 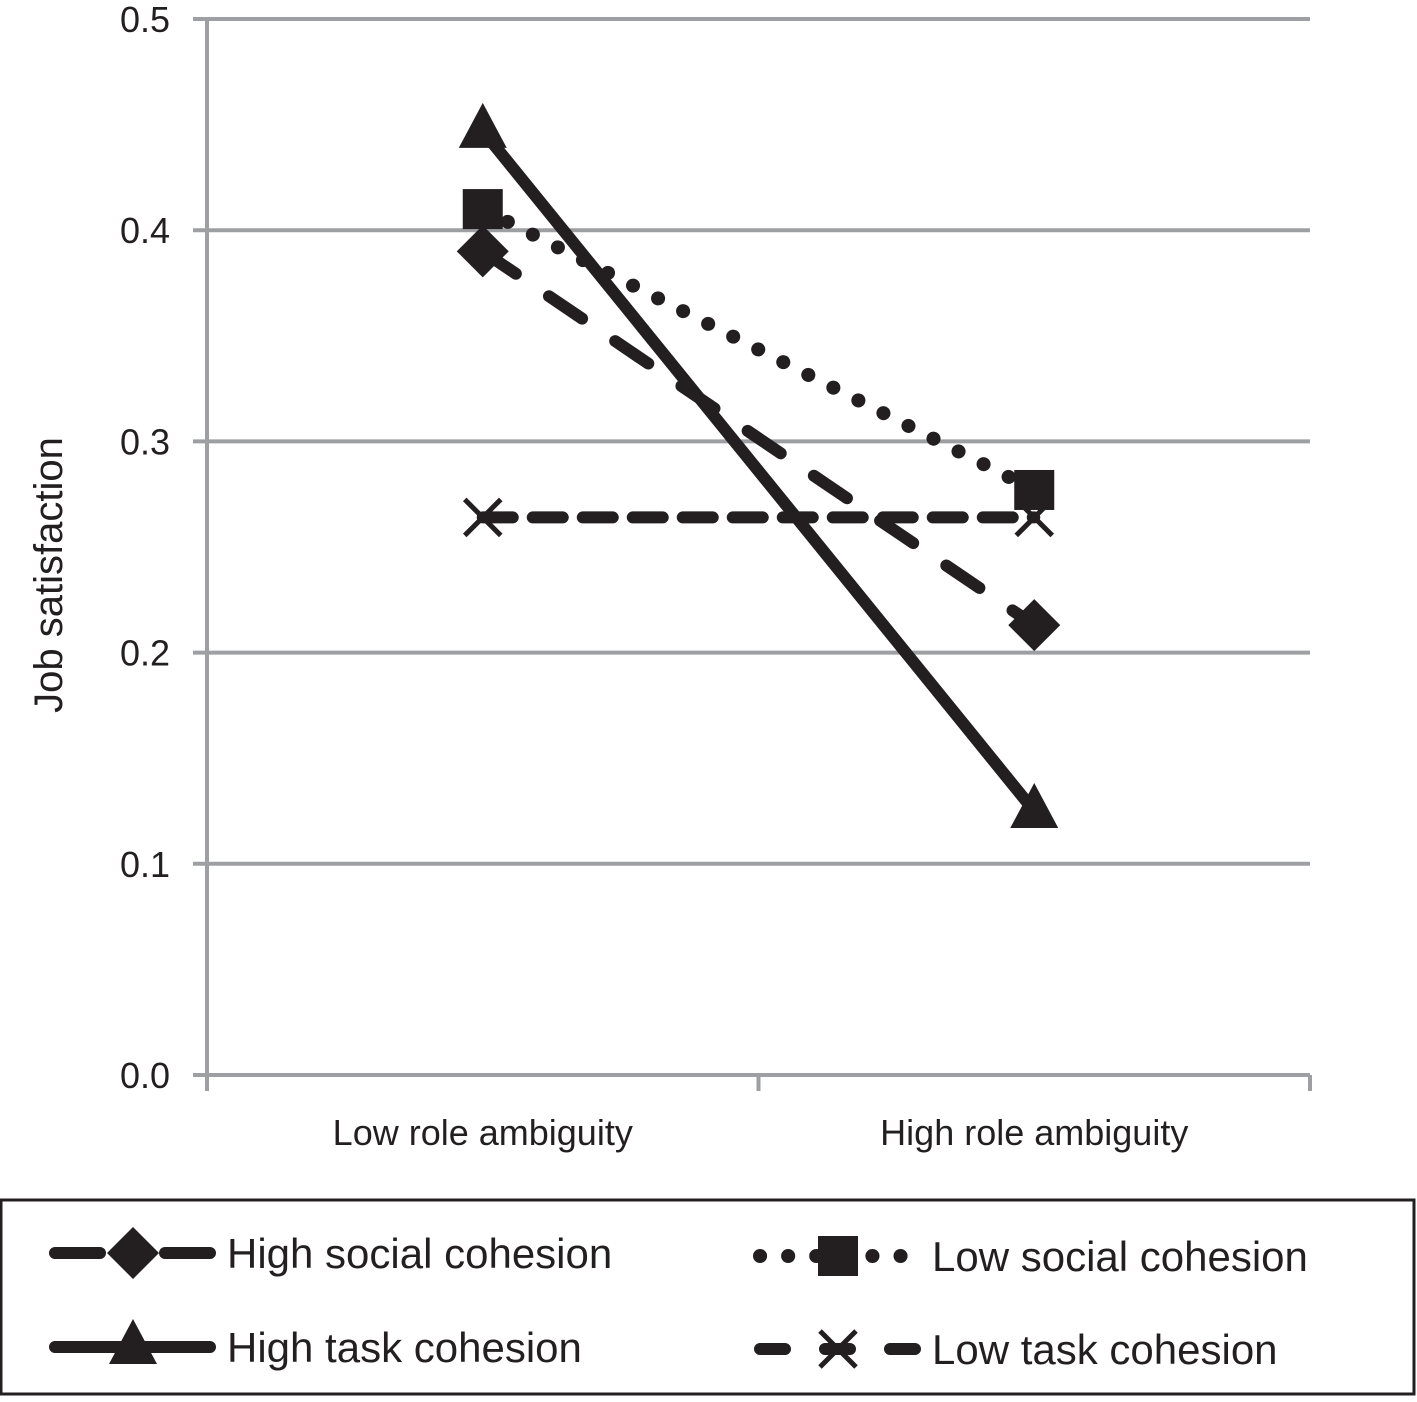 What do you see at coordinates (1034, 1132) in the screenshot?
I see `x-tick-label: High role ambiguity` at bounding box center [1034, 1132].